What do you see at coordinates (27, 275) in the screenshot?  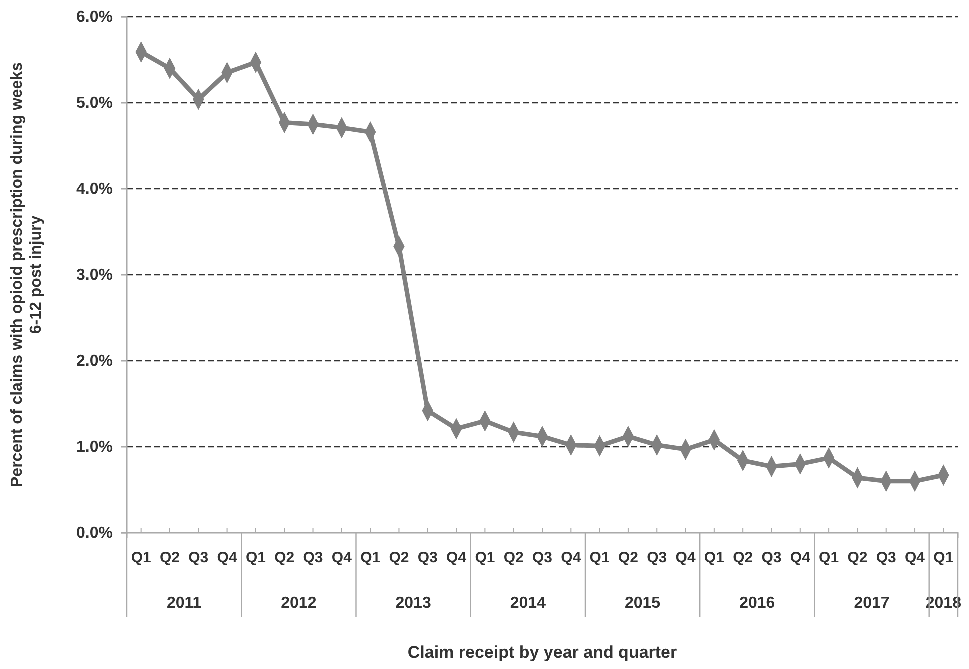 I see `y-axis-title: Percent of claims with opioid prescription during weeks 6-12 post injury` at bounding box center [27, 275].